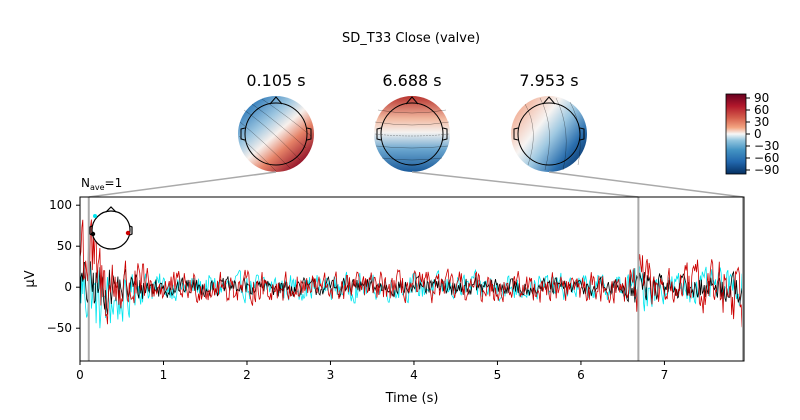 Image resolution: width=800 pixels, height=420 pixels. What do you see at coordinates (414, 375) in the screenshot?
I see `x-tick-label: 4` at bounding box center [414, 375].